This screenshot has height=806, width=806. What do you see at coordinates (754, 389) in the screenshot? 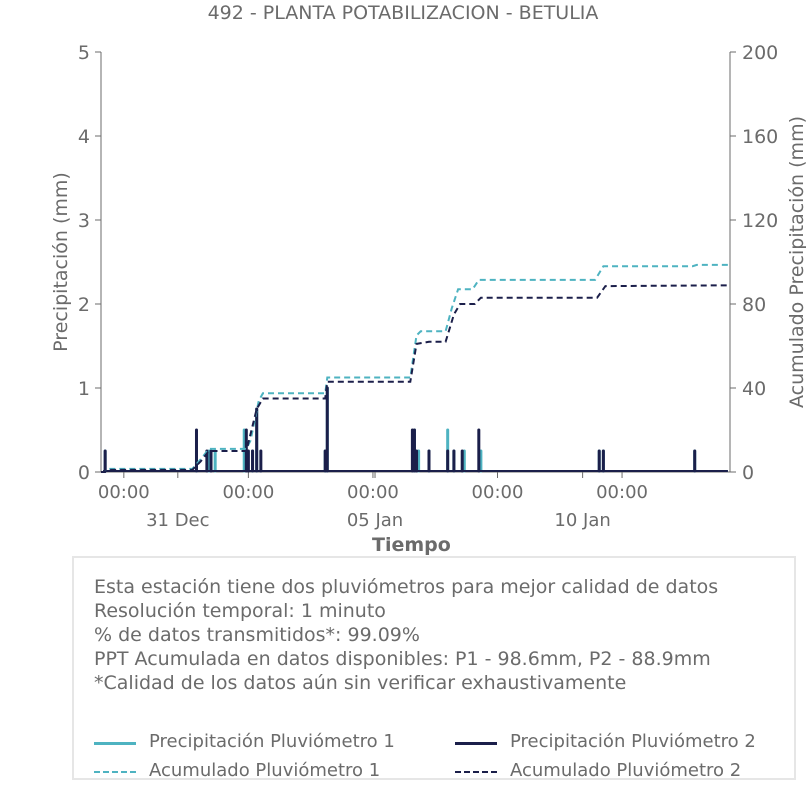
I see `y-right-tick-label: 40` at bounding box center [754, 389].